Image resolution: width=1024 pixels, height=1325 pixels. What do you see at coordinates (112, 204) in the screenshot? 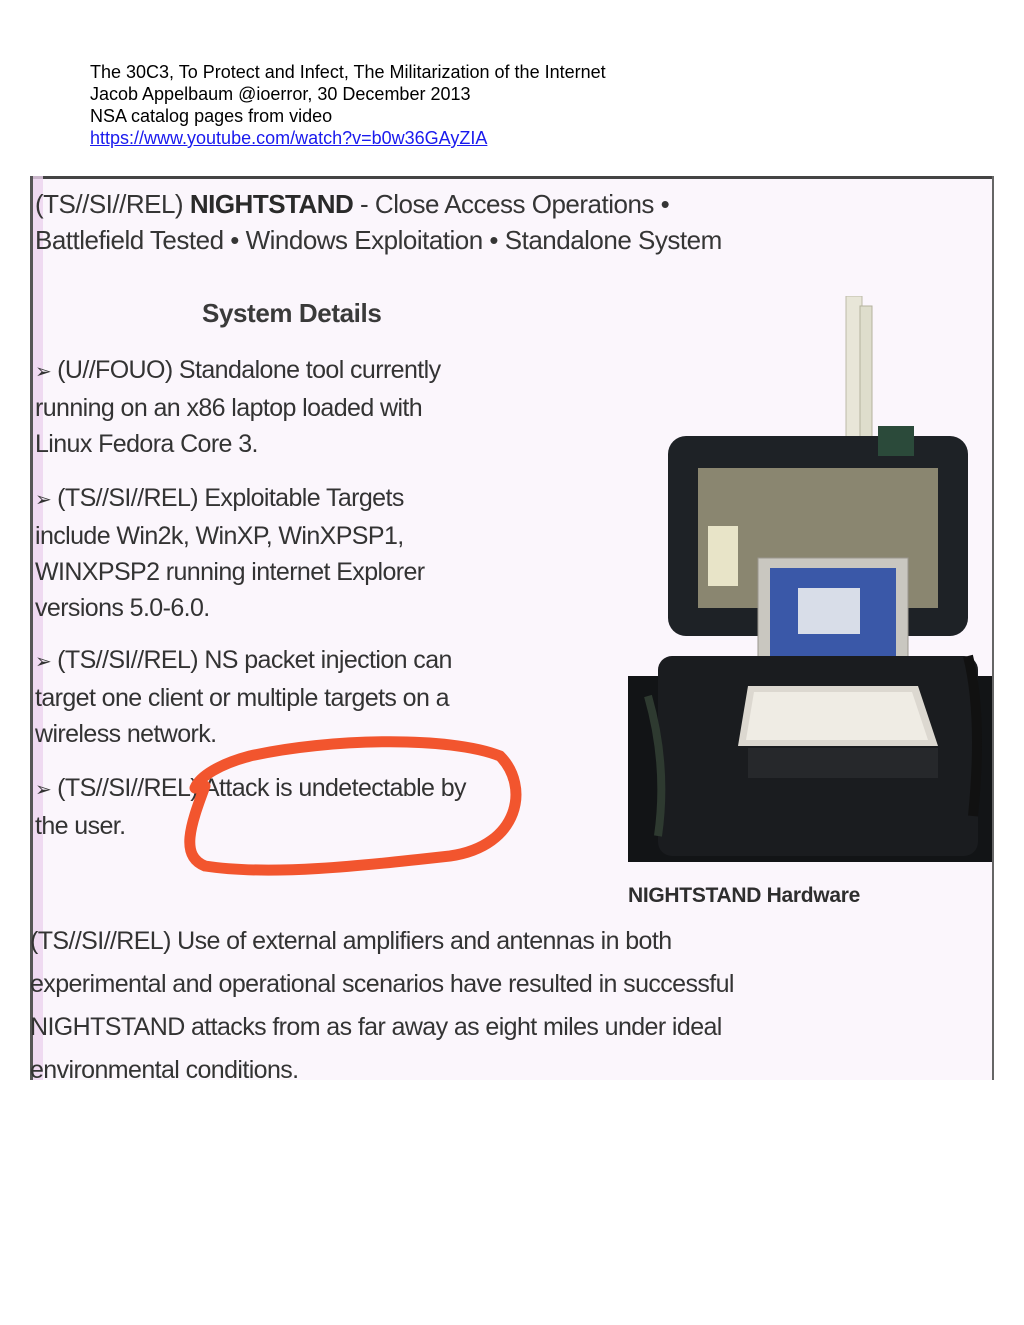
I see `title-classification: (TS//SI//REL)` at bounding box center [112, 204].